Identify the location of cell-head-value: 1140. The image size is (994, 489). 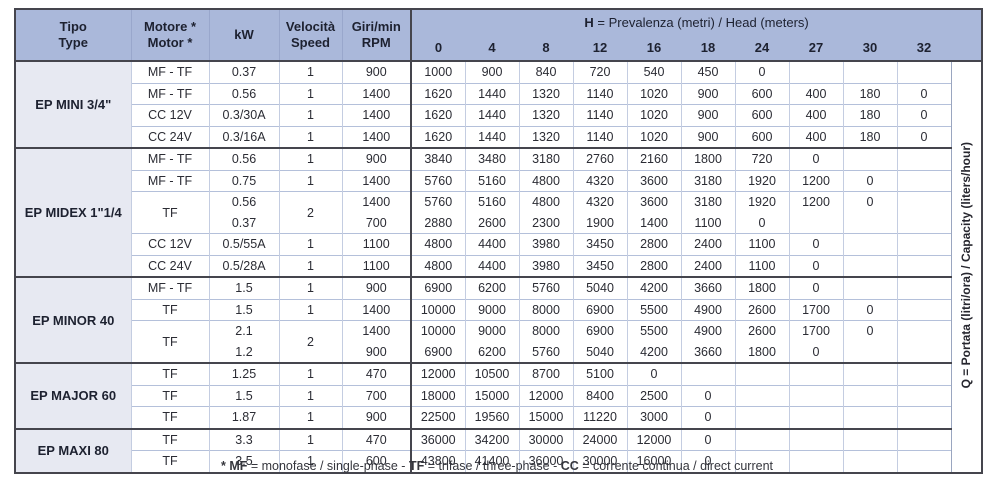
(599, 115).